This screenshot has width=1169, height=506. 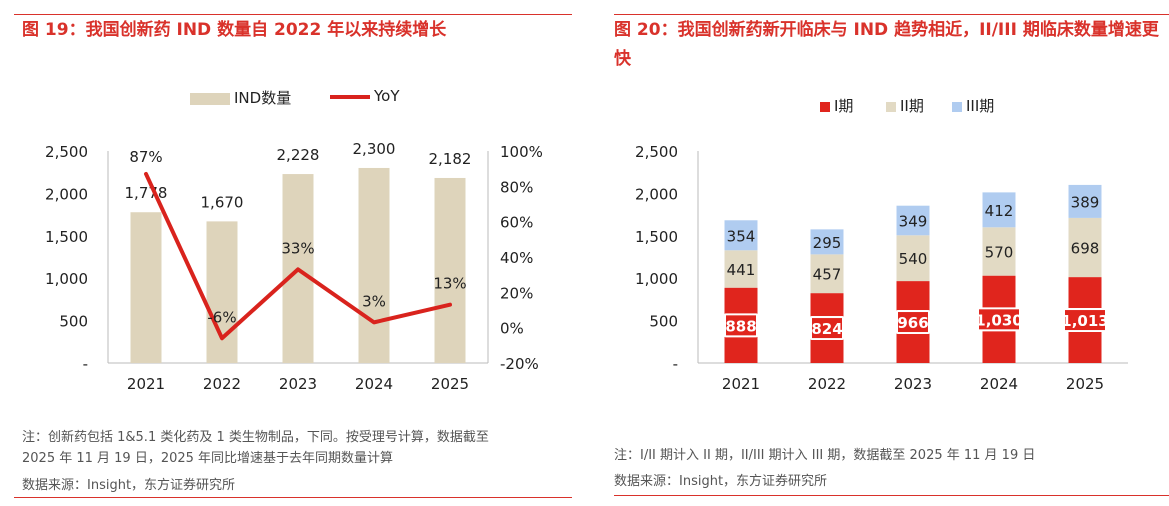 What do you see at coordinates (297, 248) in the screenshot?
I see `yoy-value-label: 33%` at bounding box center [297, 248].